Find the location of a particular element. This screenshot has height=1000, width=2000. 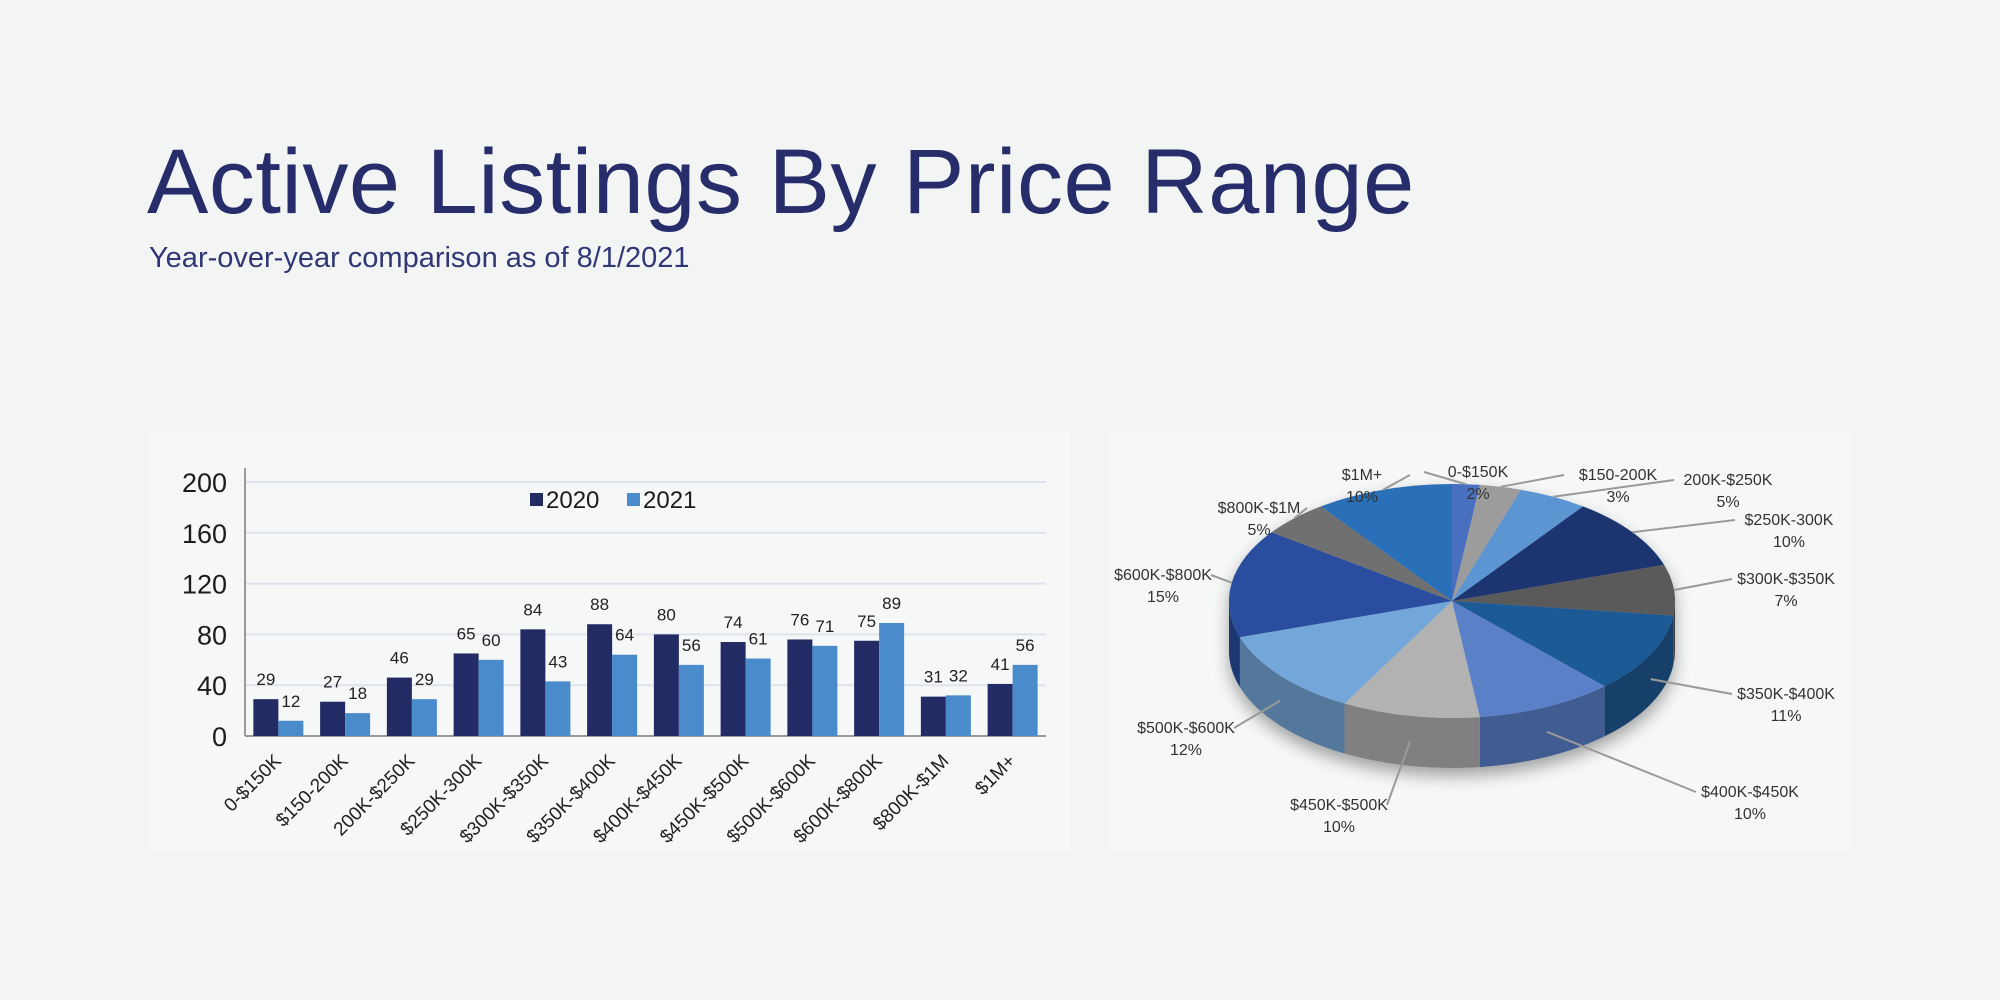

pie-slice-label: $250K-300K is located at coordinates (1789, 520).